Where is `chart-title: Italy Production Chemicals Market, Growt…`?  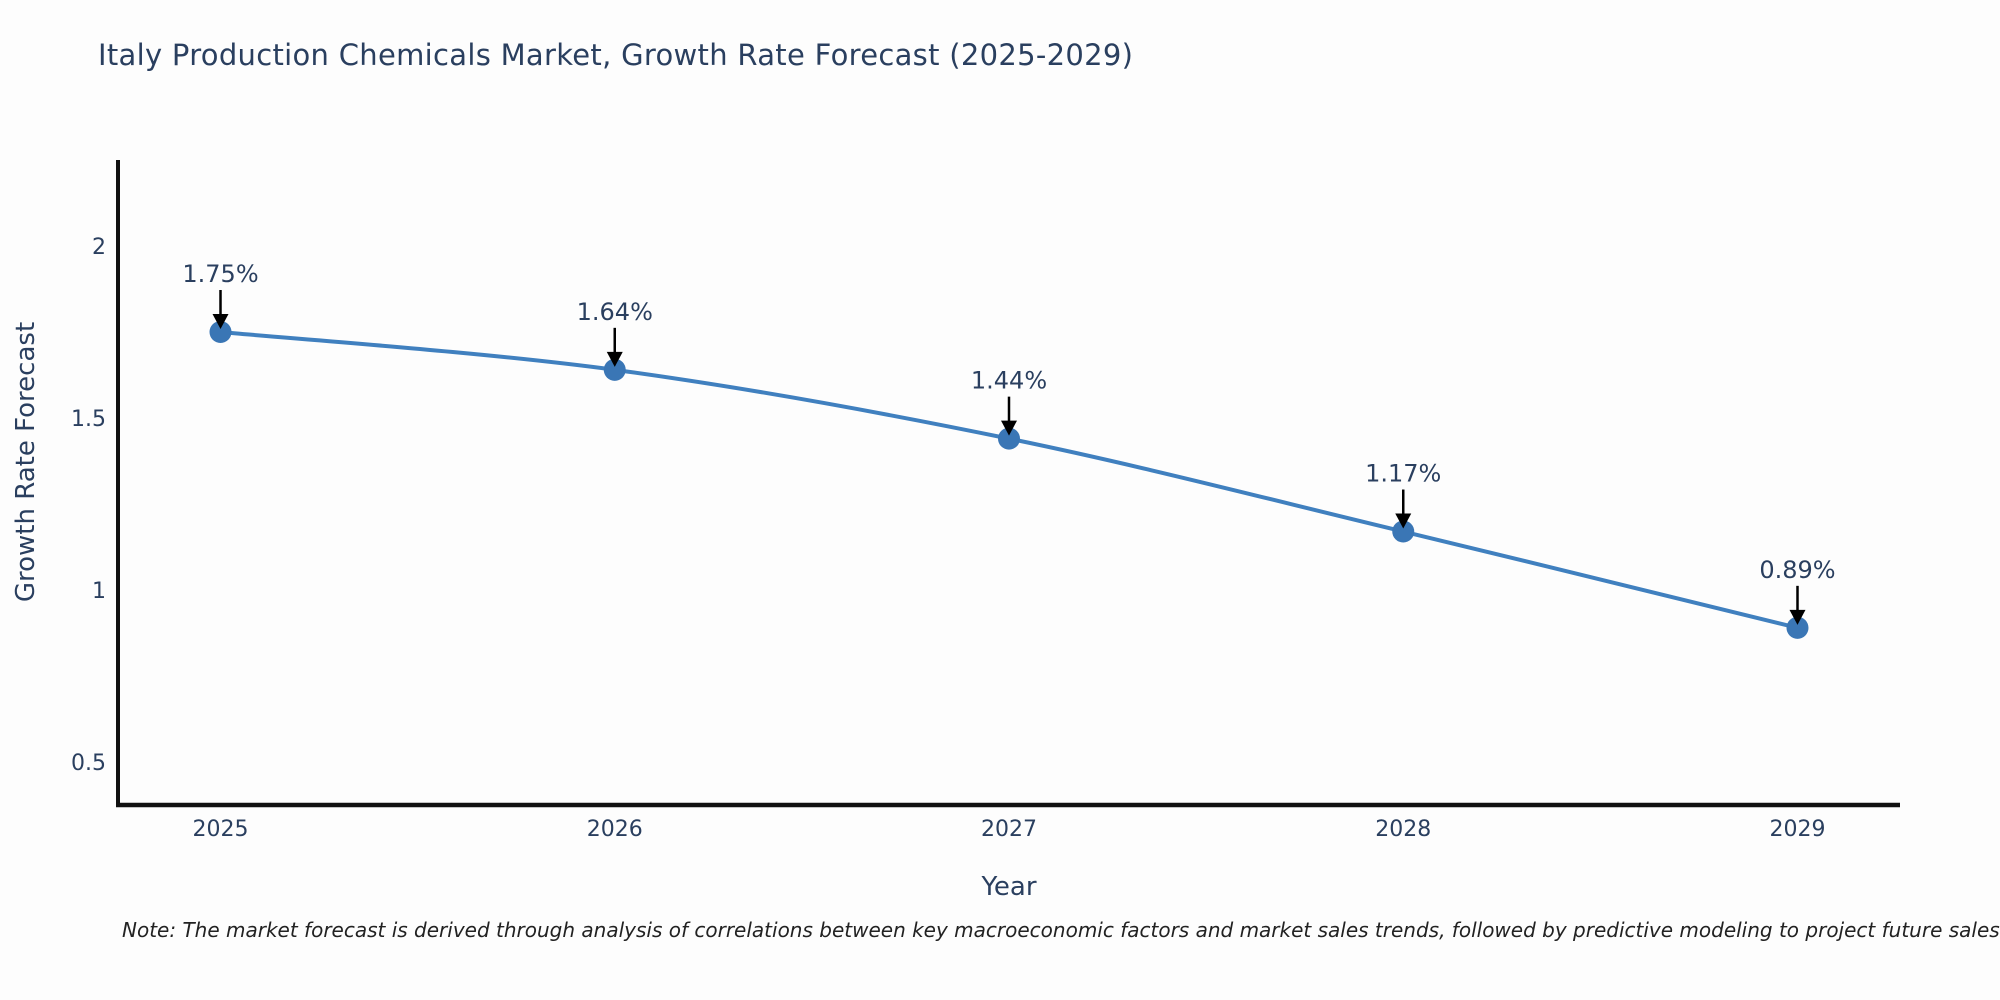
chart-title: Italy Production Chemicals Market, Growt… is located at coordinates (616, 55).